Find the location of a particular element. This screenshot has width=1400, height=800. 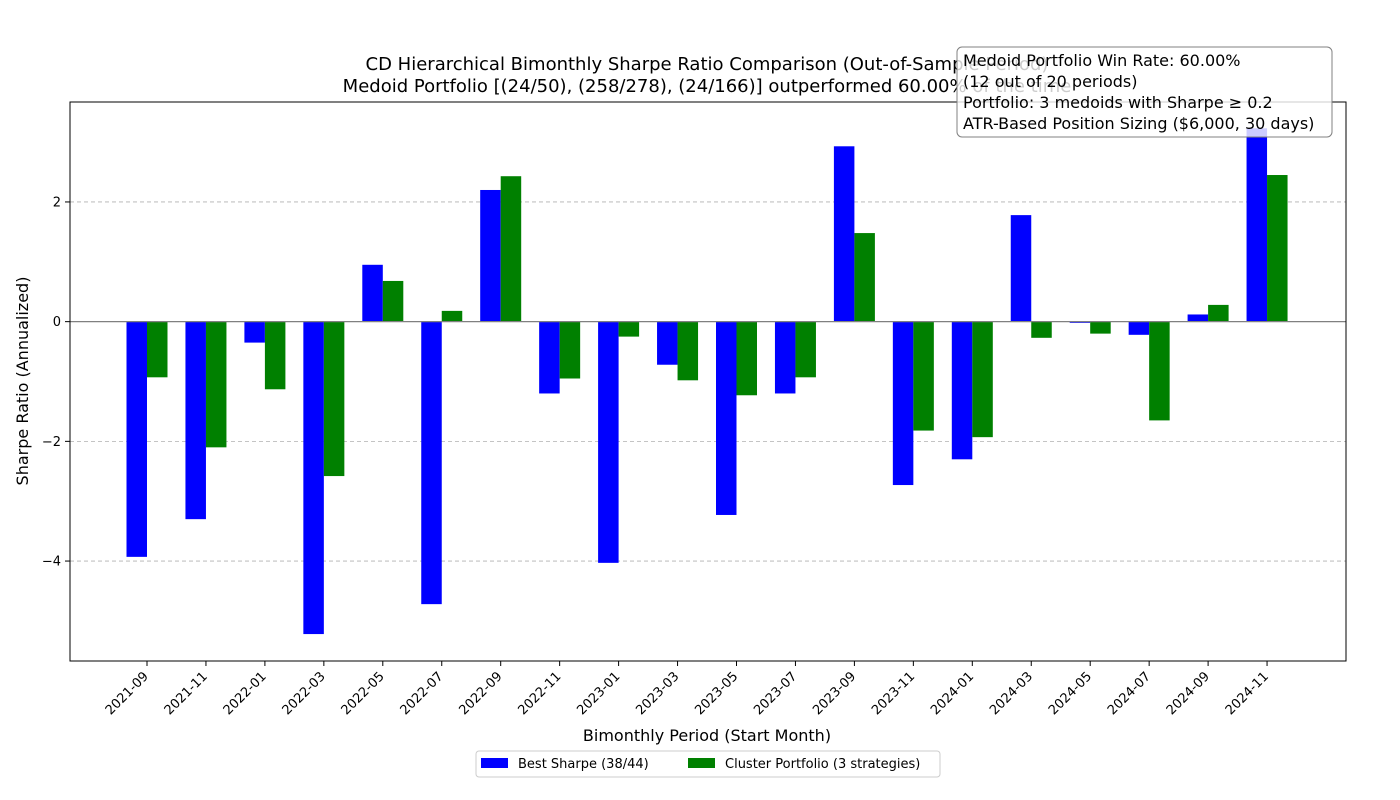

legend-label-cluster-portfolio: Cluster Portfolio (3 strategies) is located at coordinates (822, 764).